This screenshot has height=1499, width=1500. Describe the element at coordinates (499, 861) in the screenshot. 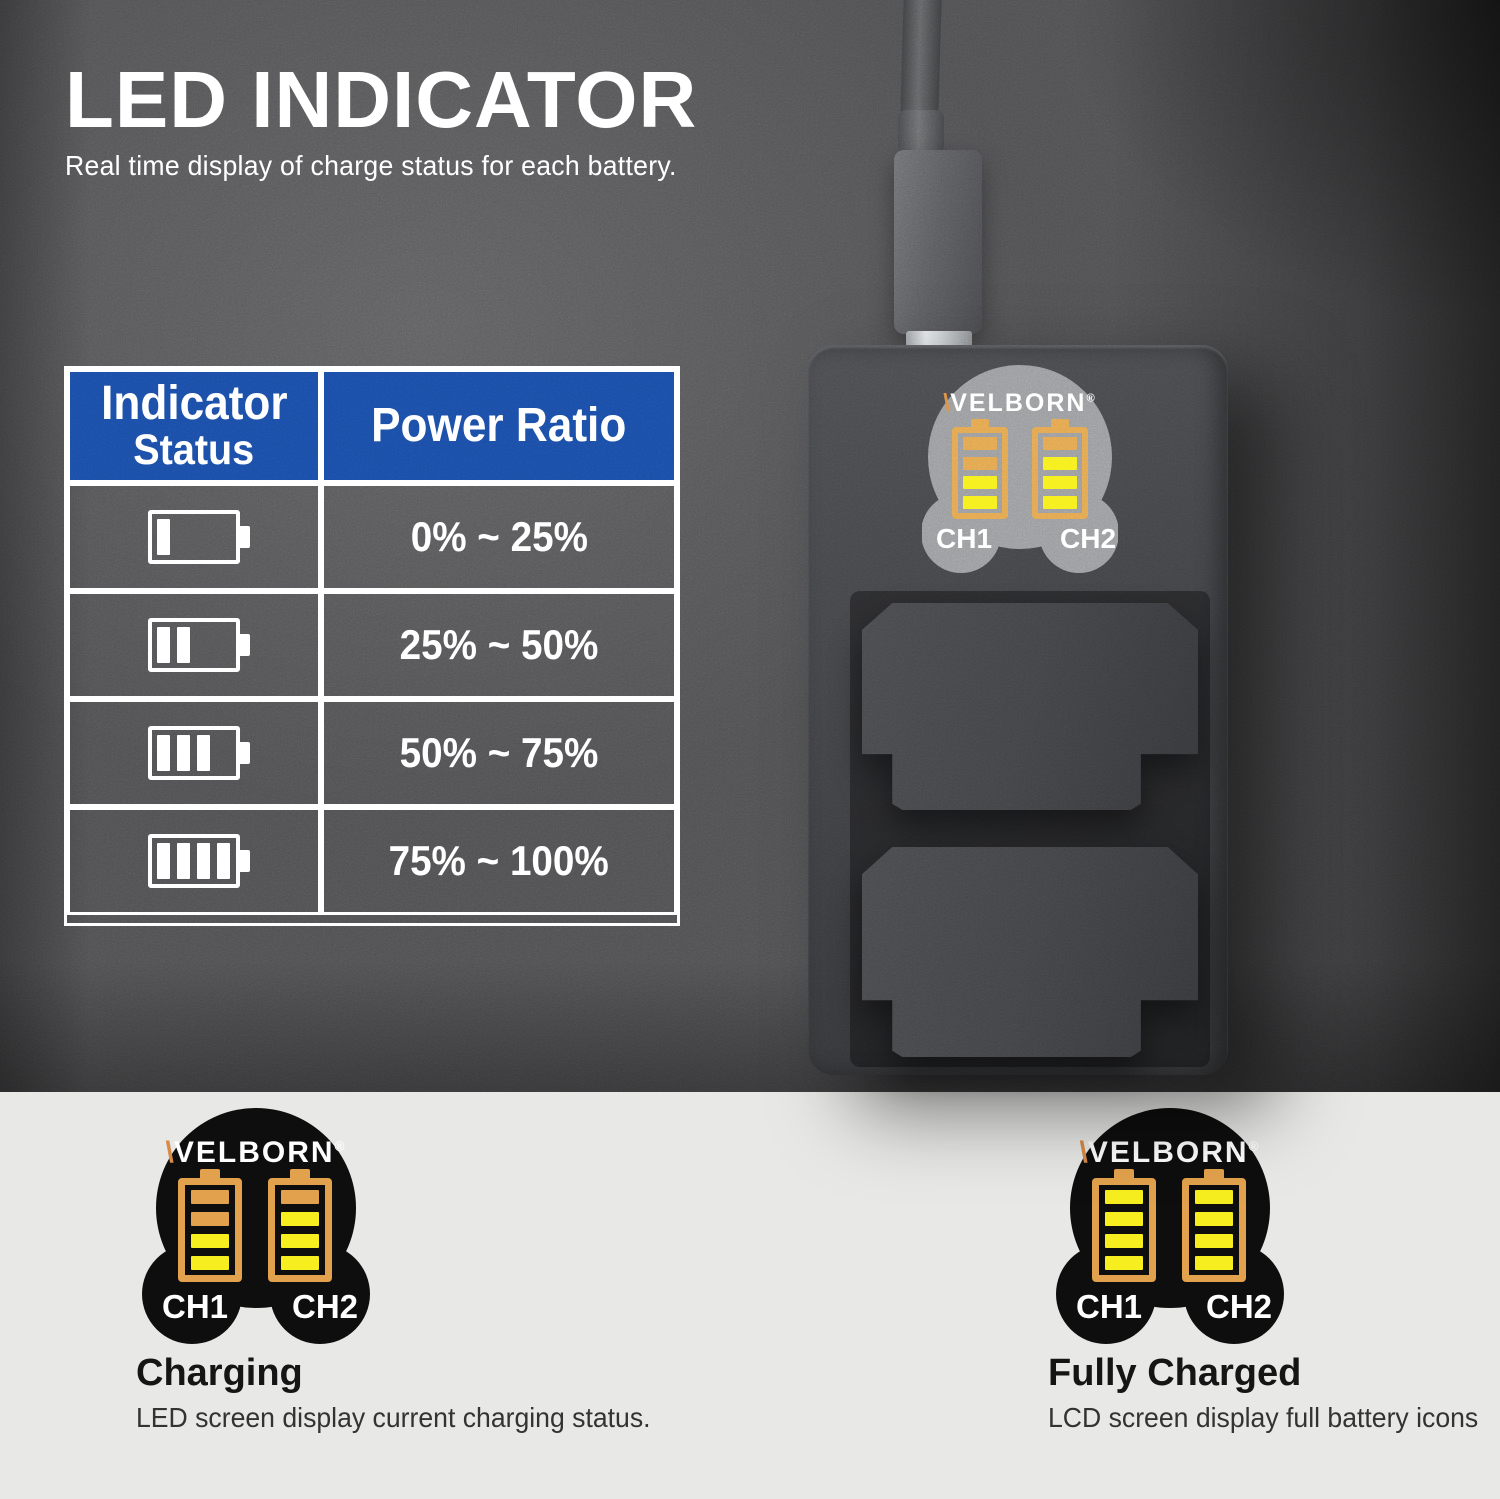

I see `table-row-ratio-cell: 75% ~ 100%` at that location.